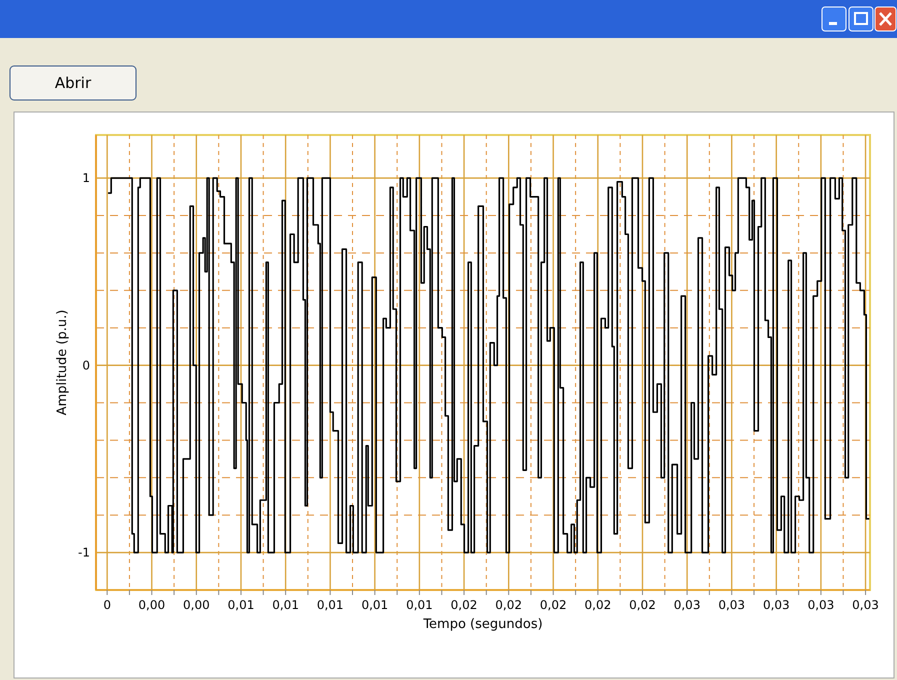  What do you see at coordinates (86, 178) in the screenshot?
I see `y-tick-label: 1` at bounding box center [86, 178].